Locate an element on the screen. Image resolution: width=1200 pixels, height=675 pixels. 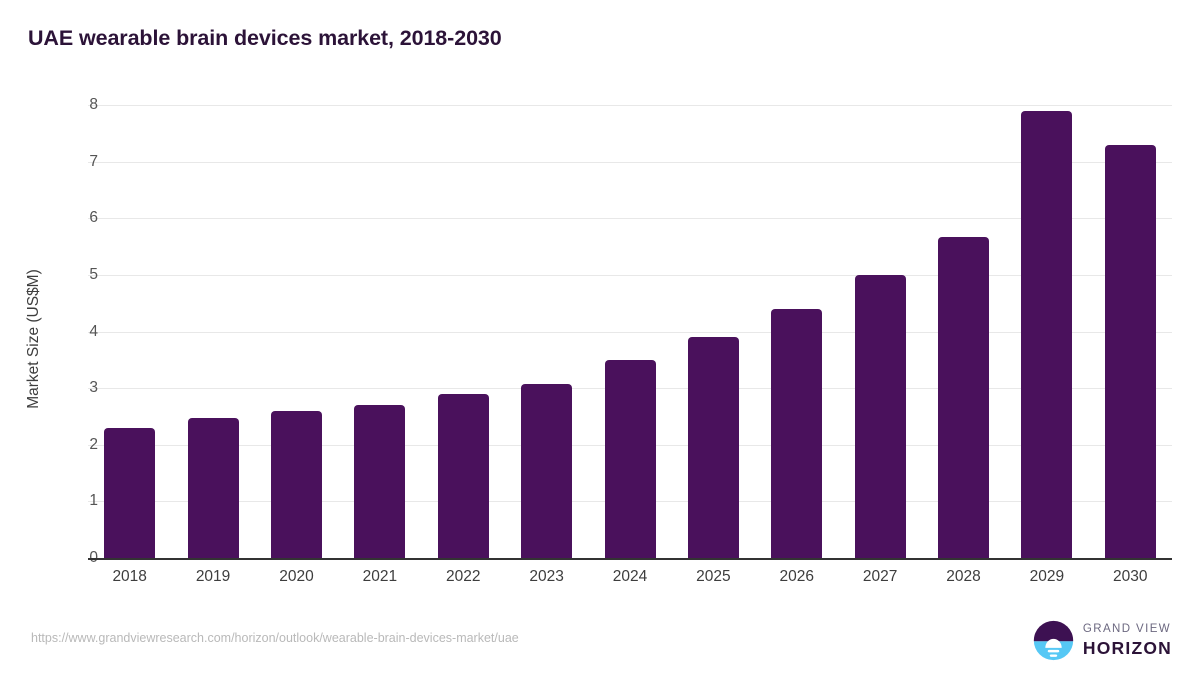
bar-2018 is located at coordinates (130, 493).